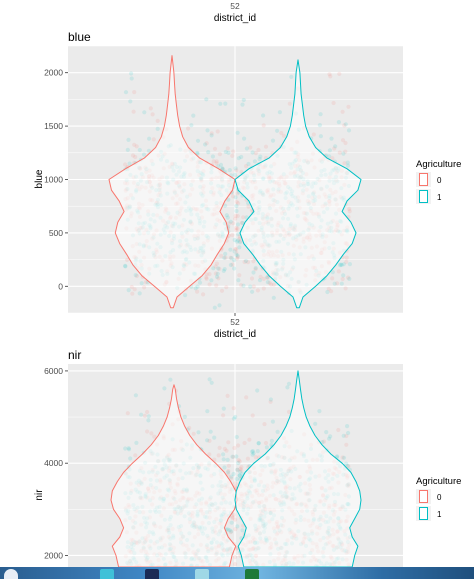 This screenshot has width=474, height=579. Describe the element at coordinates (56, 463) in the screenshot. I see `y-axis-ticks: 2000 4000 6000` at that location.